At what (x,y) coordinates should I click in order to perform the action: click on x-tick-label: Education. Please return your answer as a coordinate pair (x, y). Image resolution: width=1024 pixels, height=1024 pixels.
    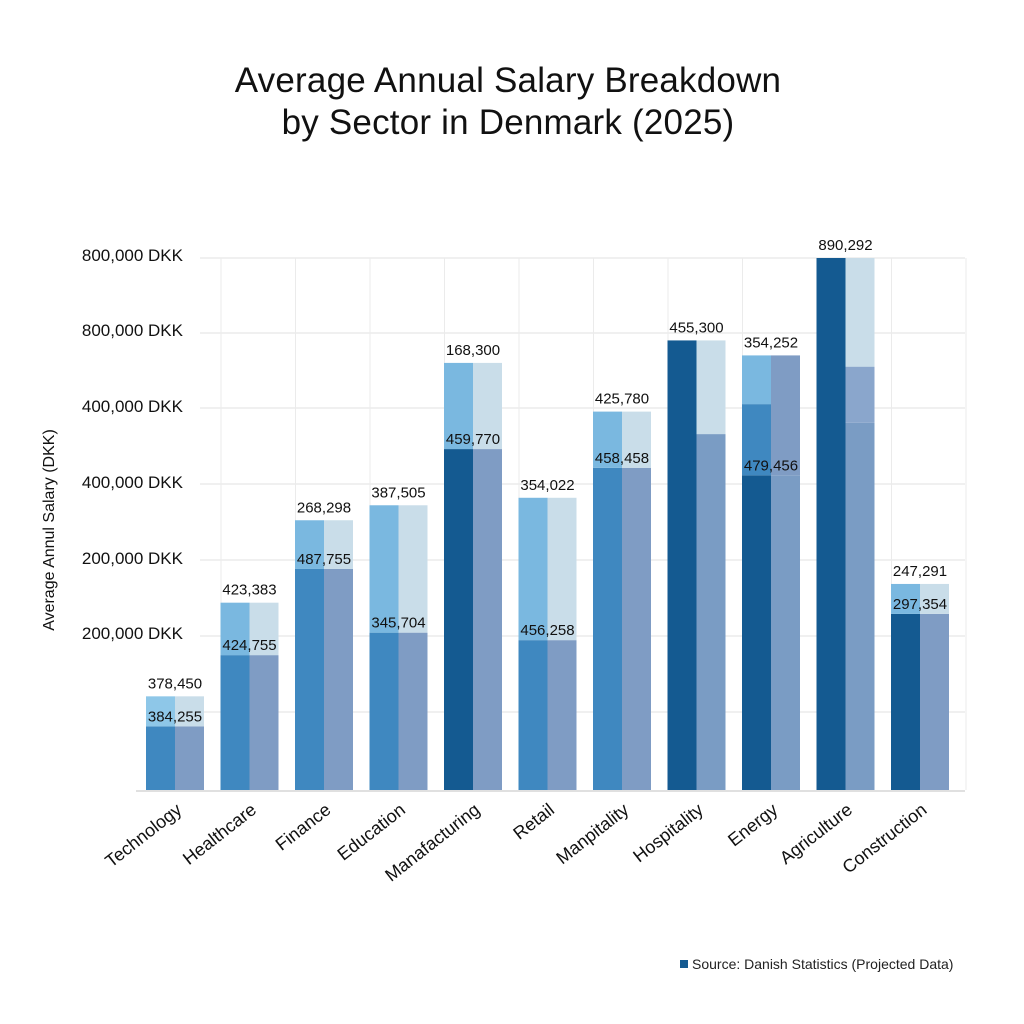
    Looking at the image, I should click on (371, 831).